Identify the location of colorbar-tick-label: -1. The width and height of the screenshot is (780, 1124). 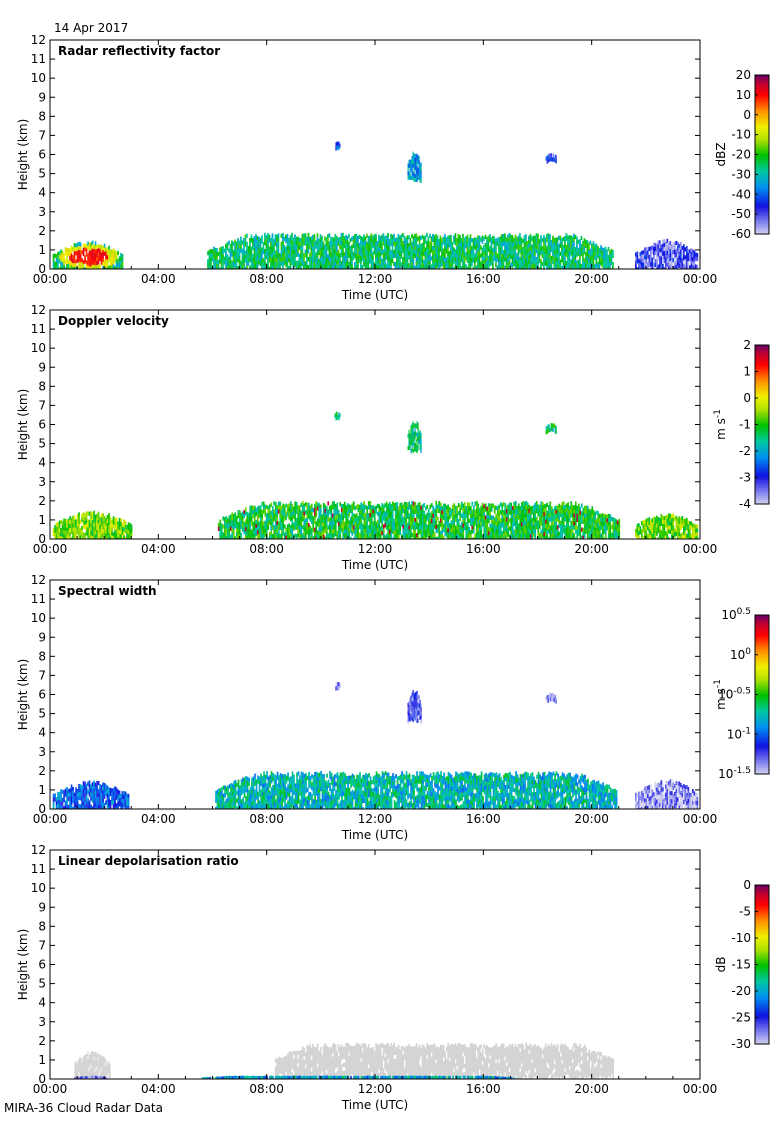
(745, 425).